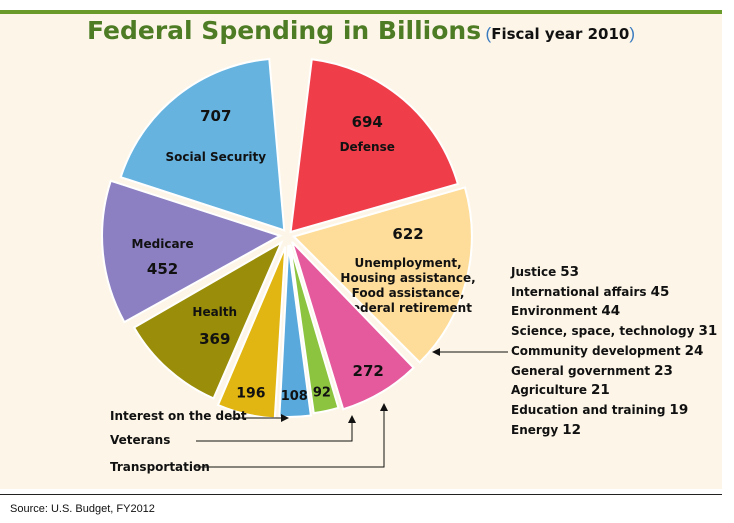 Image resolution: width=734 pixels, height=523 pixels. What do you see at coordinates (614, 273) in the screenshot?
I see `small-item-0: Justice 53` at bounding box center [614, 273].